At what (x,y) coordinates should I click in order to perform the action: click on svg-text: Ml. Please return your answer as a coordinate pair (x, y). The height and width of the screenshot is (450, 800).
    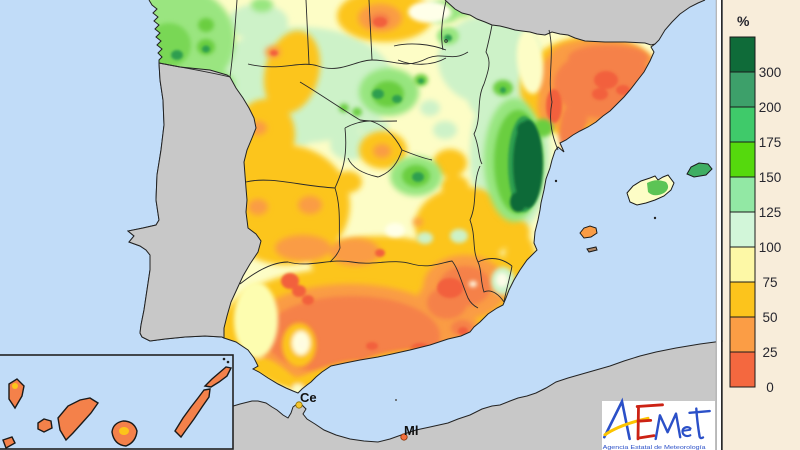
    Looking at the image, I should click on (411, 430).